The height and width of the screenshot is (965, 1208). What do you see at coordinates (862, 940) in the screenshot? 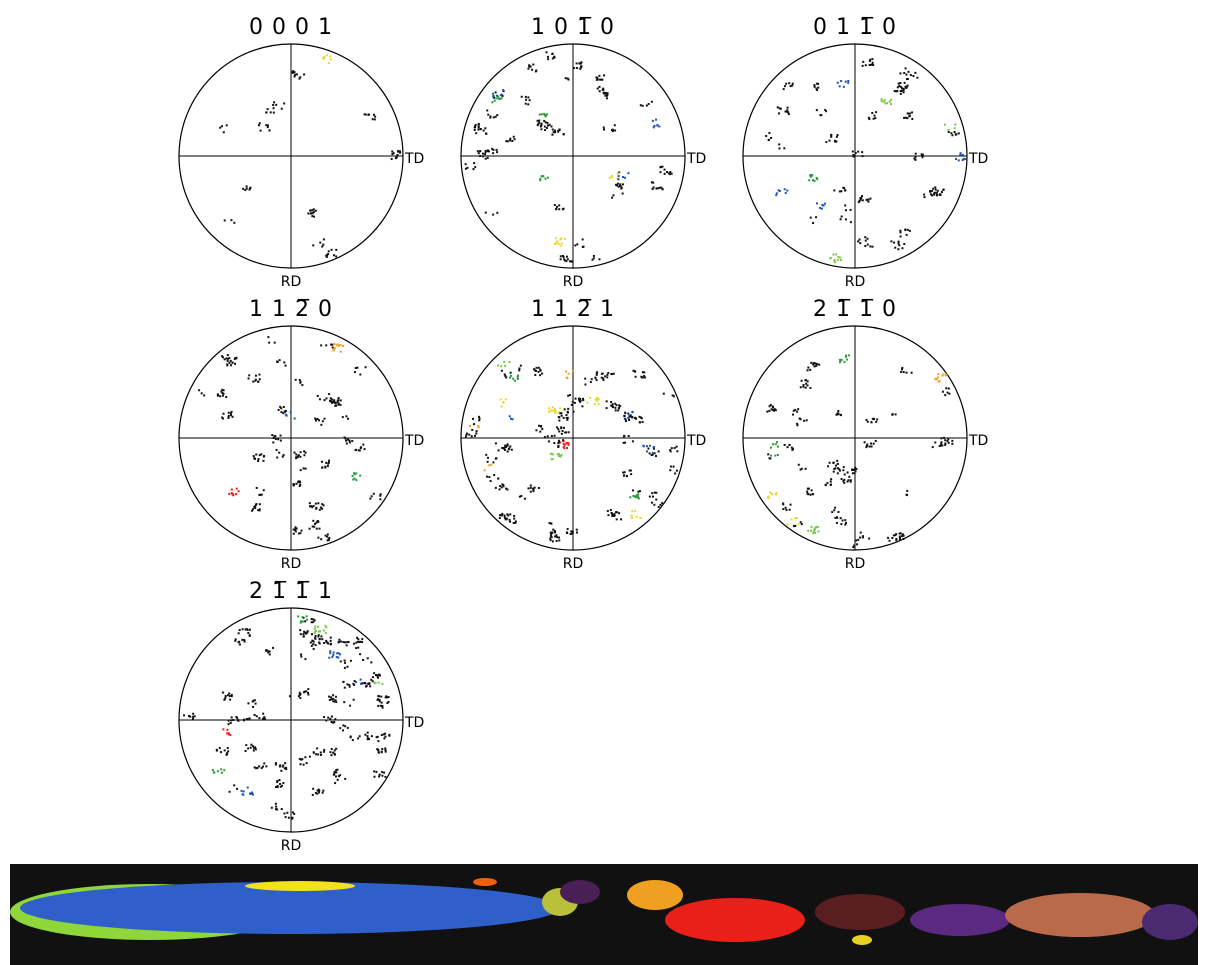
I see `grain` at bounding box center [862, 940].